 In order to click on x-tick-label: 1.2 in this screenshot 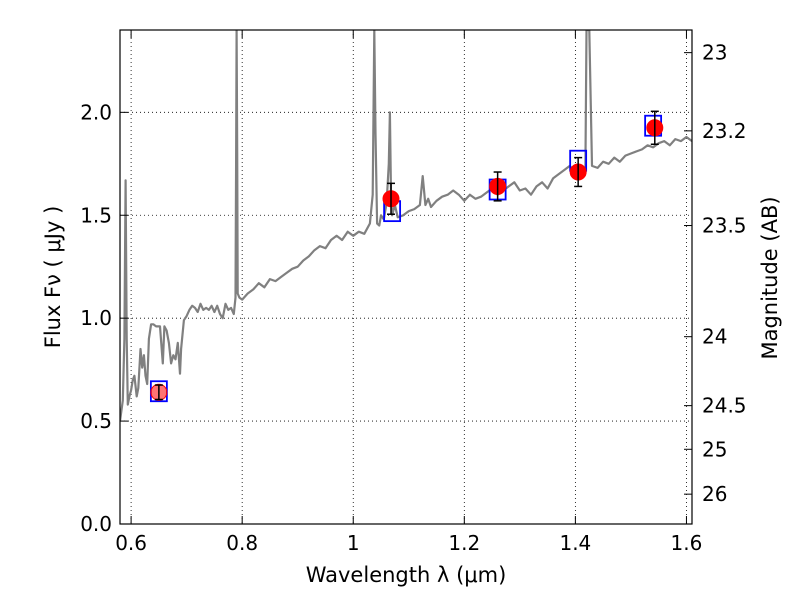, I will do `click(464, 543)`.